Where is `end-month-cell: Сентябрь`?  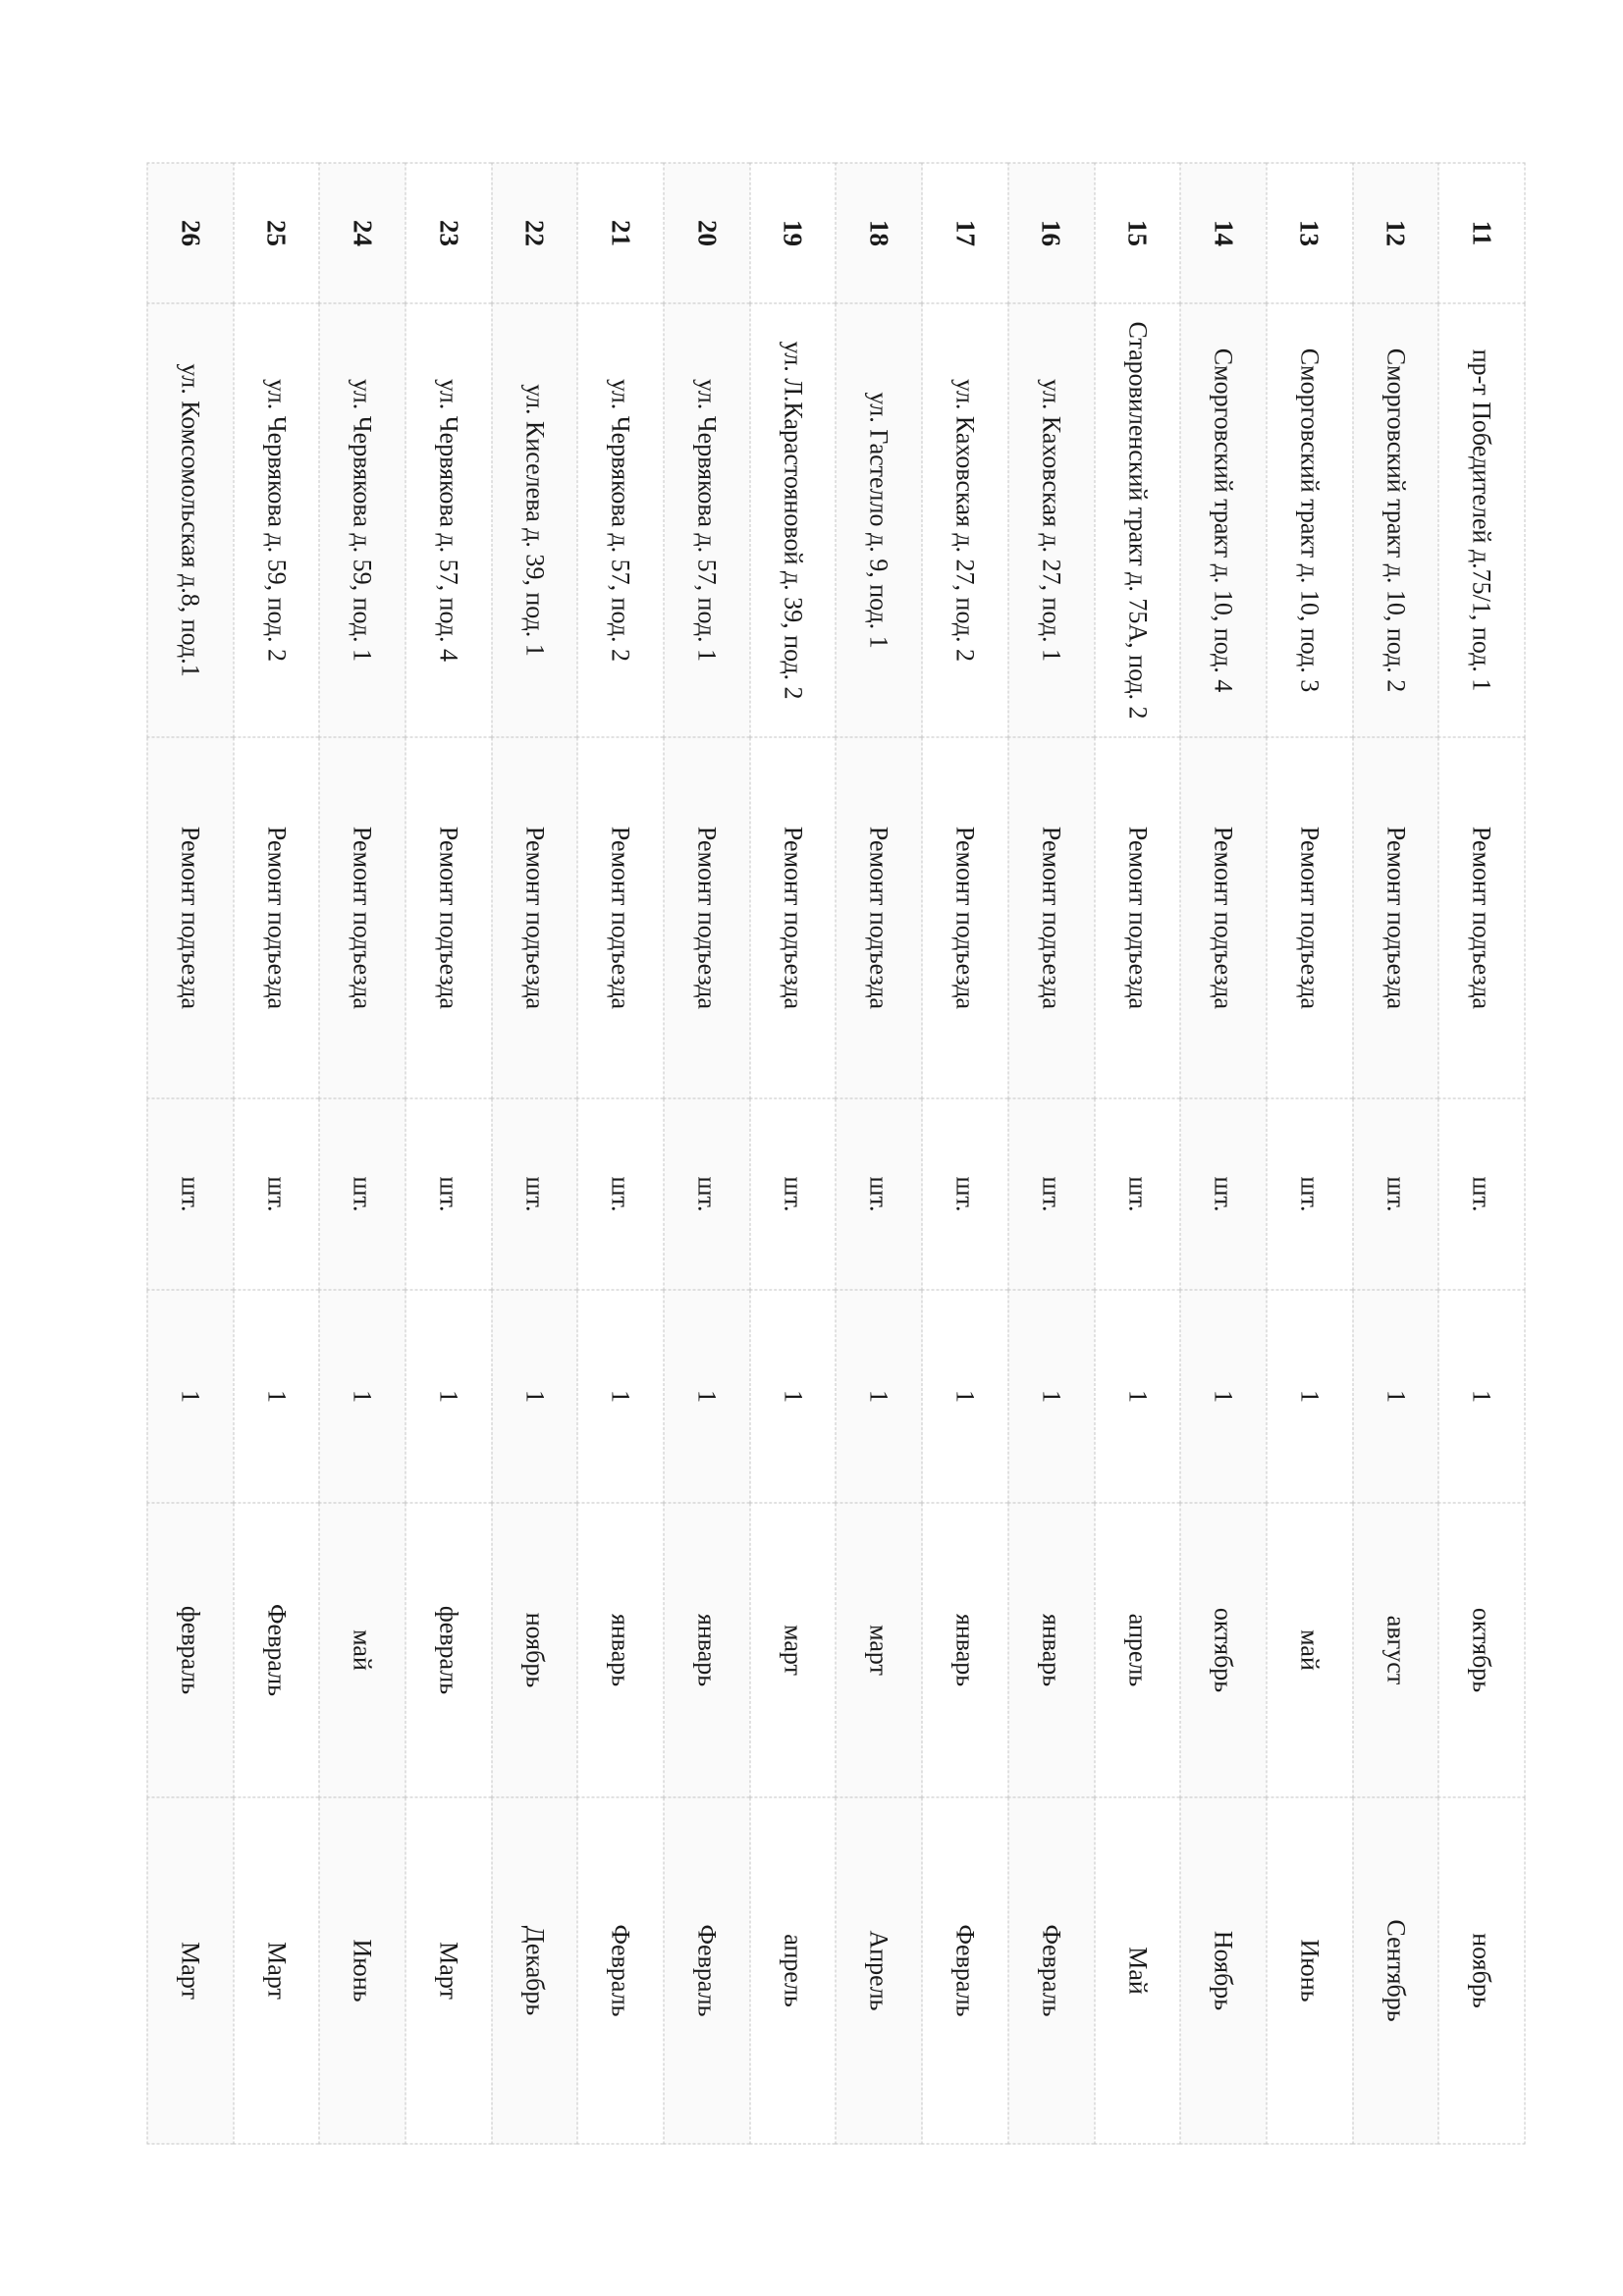 end-month-cell: Сентябрь is located at coordinates (1395, 1970).